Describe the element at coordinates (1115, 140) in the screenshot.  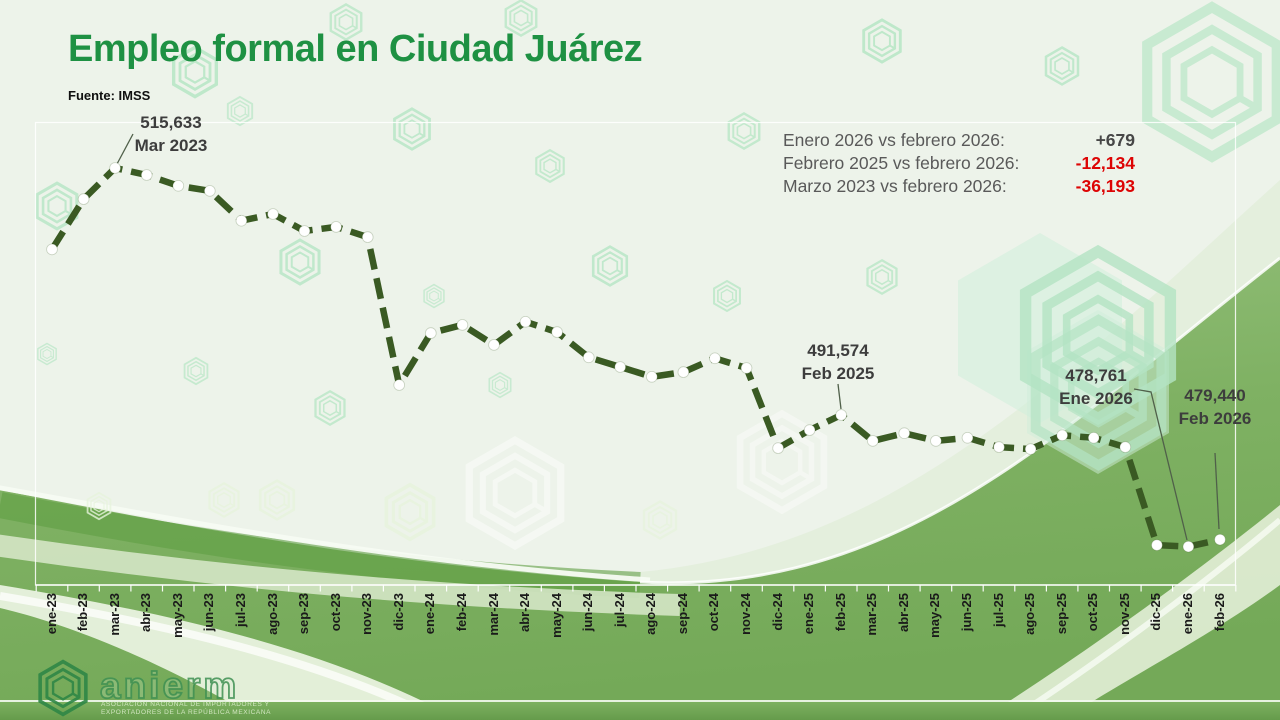
I see `stat-value: +679` at that location.